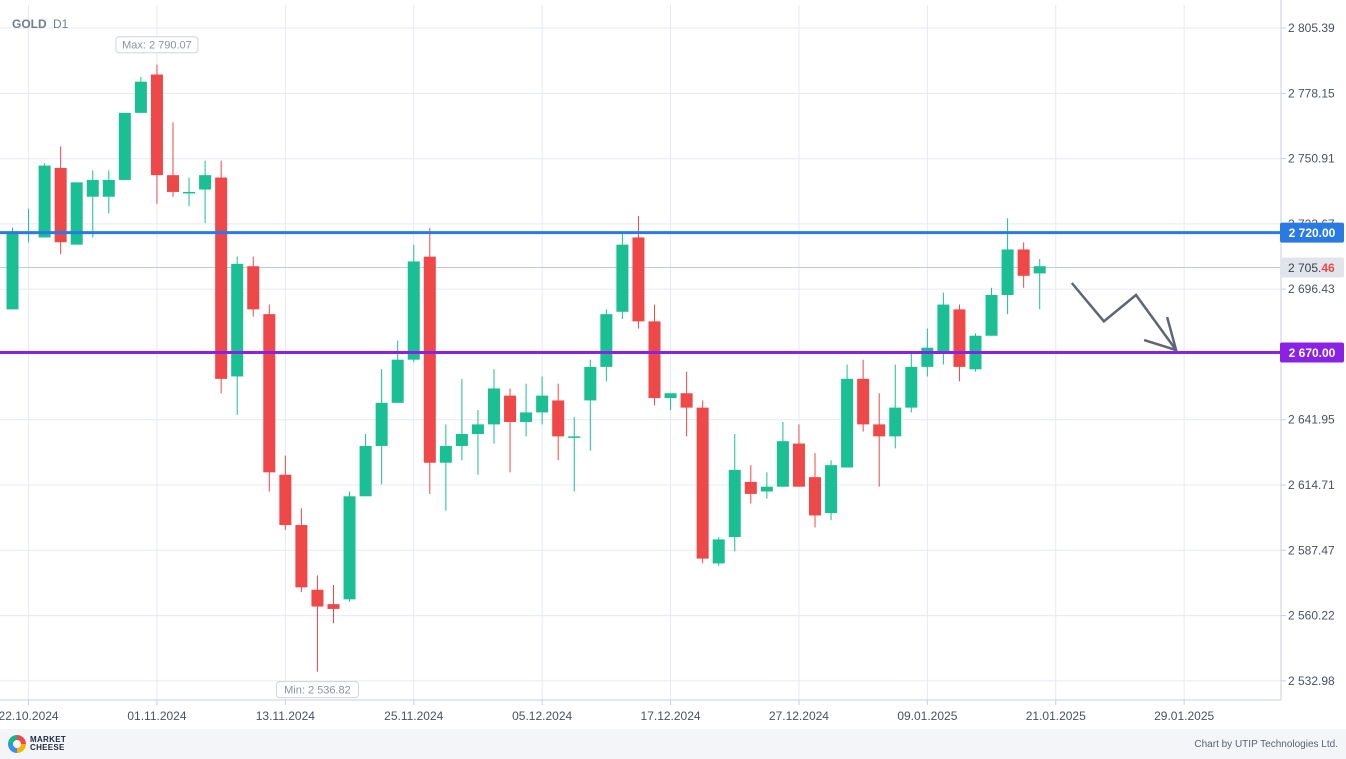  What do you see at coordinates (1312, 267) in the screenshot?
I see `current-price-tag` at bounding box center [1312, 267].